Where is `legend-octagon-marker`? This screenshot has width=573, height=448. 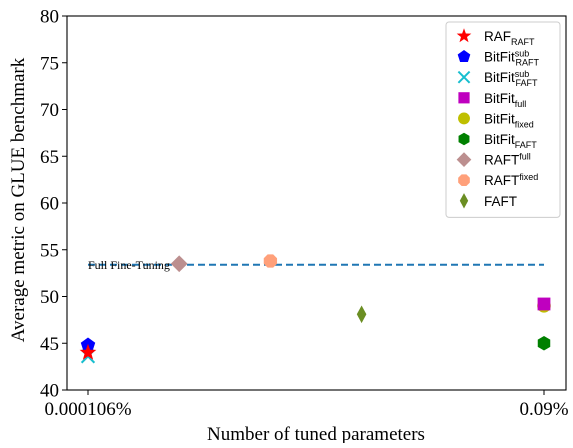 legend-octagon-marker is located at coordinates (464, 180).